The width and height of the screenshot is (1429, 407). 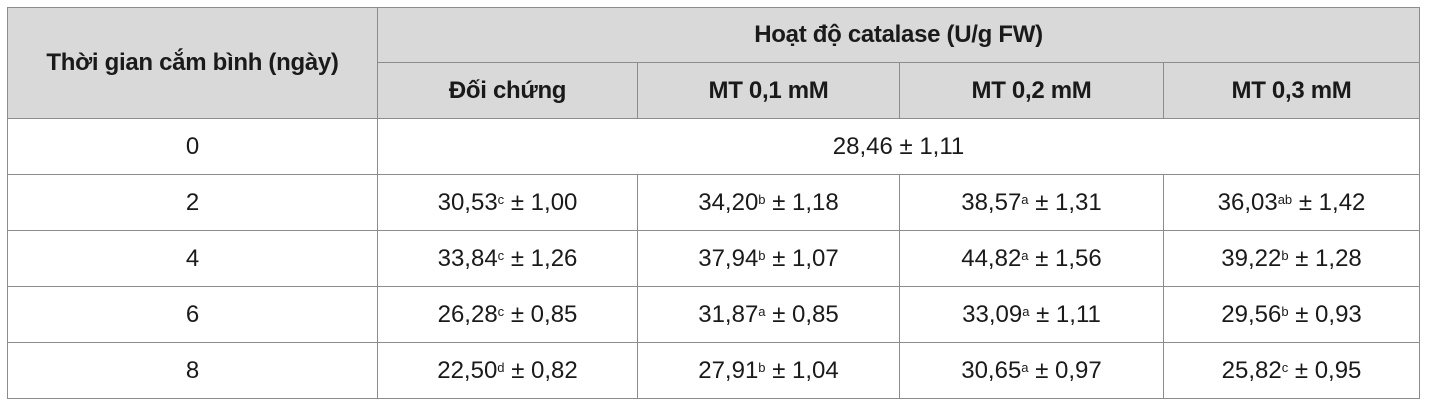 I want to click on mean-value: 33,09, so click(x=992, y=314).